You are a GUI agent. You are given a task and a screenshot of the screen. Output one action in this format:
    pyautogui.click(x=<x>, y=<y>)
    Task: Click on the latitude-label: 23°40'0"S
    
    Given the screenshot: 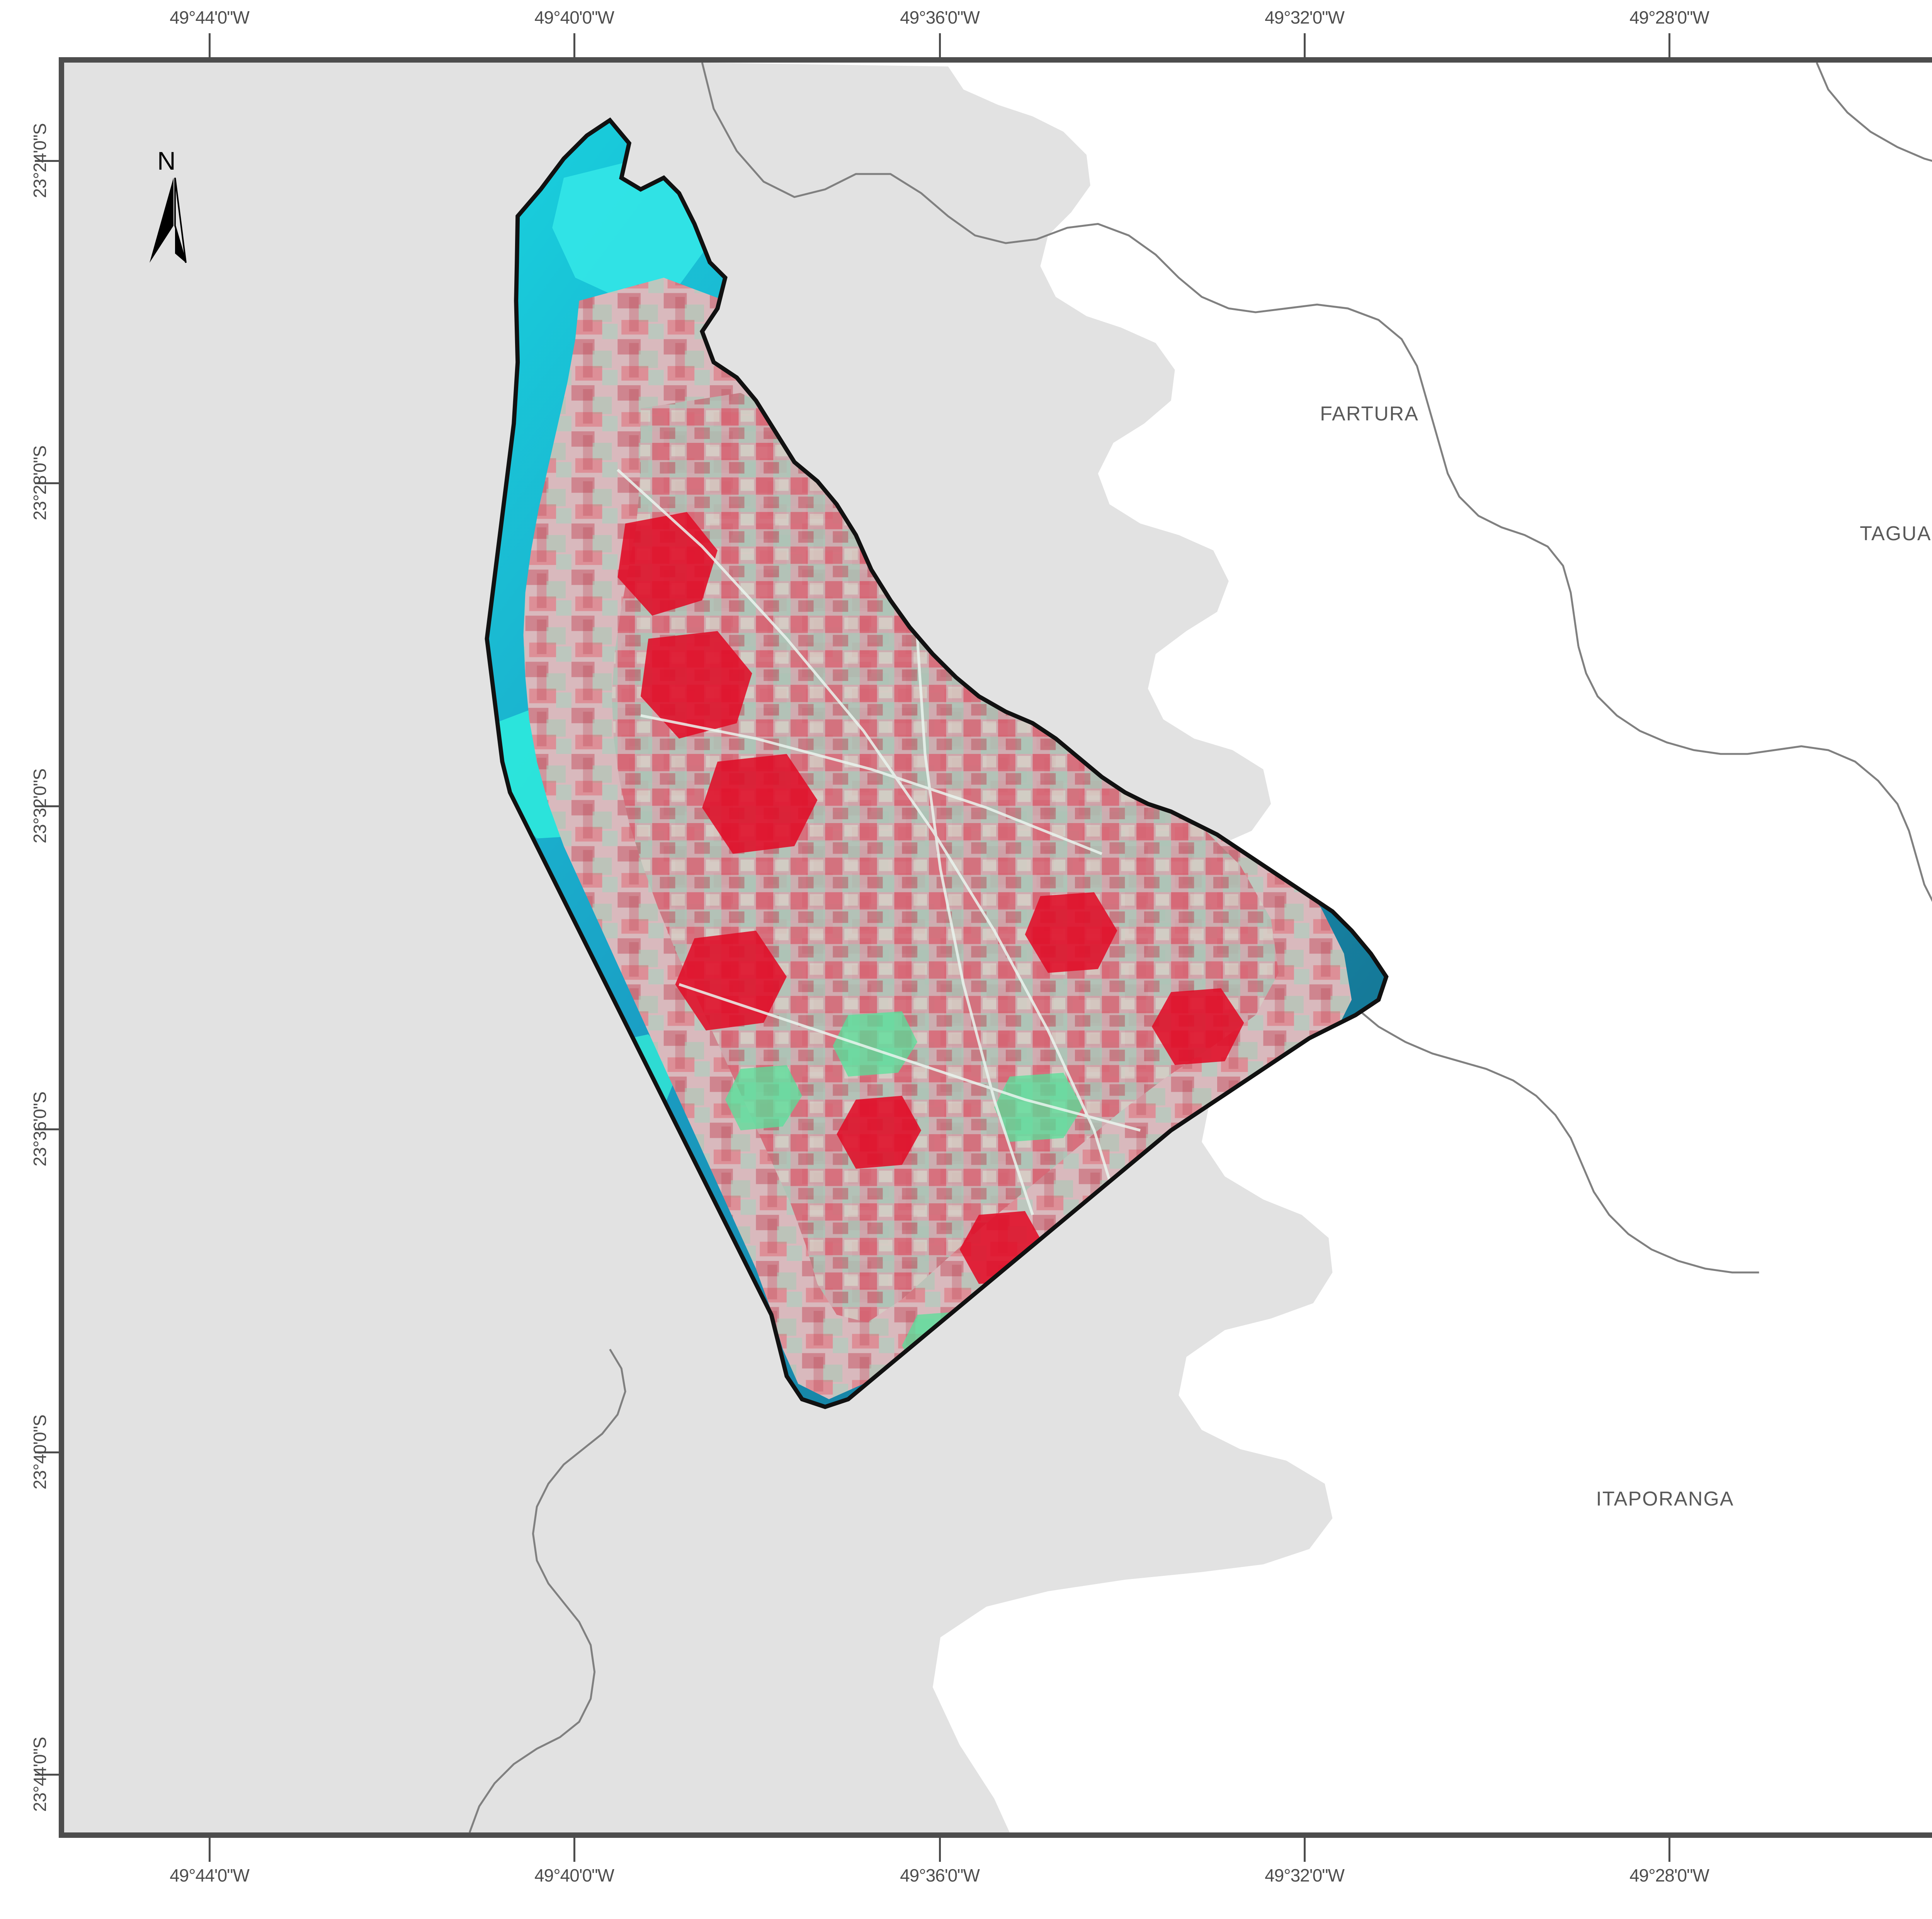 What is the action you would take?
    pyautogui.click(x=40, y=1452)
    